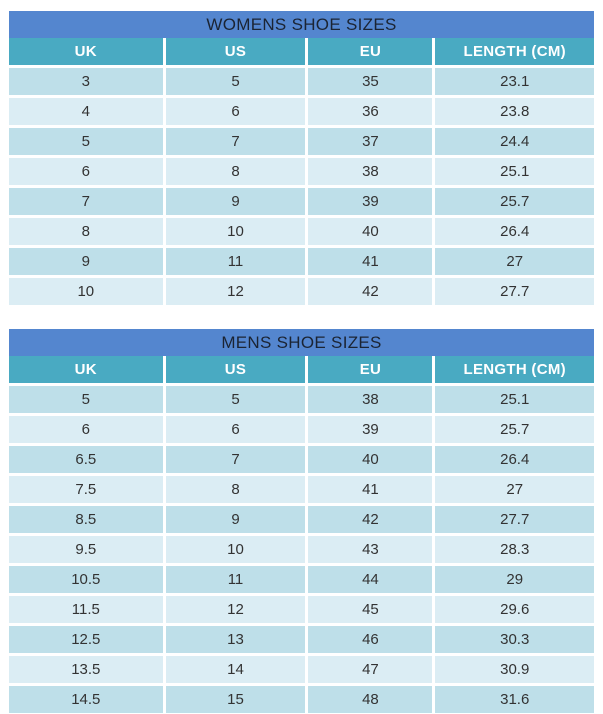 The width and height of the screenshot is (603, 714). I want to click on mens-table-title: MENS SHOE SIZES, so click(301, 342).